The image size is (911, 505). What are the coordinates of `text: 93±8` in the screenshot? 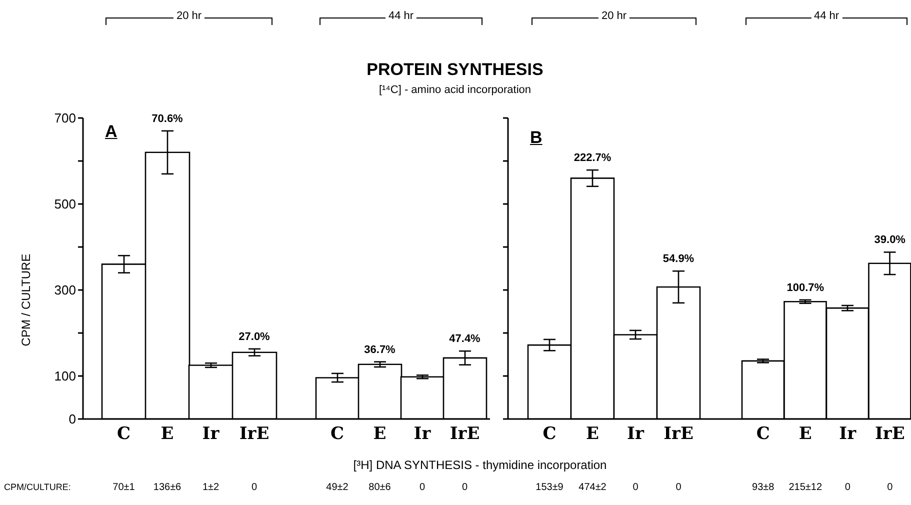 It's located at (763, 487).